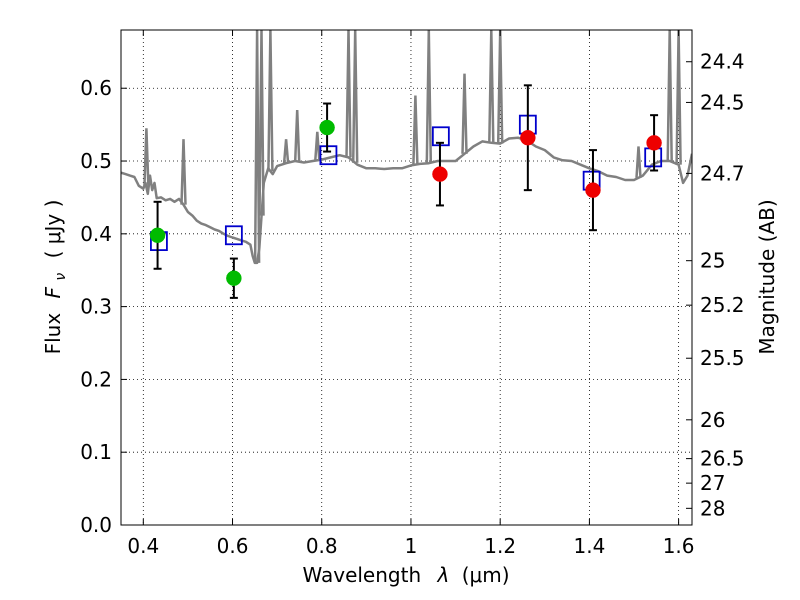 The height and width of the screenshot is (600, 800). What do you see at coordinates (411, 546) in the screenshot?
I see `x-tick-label: 1` at bounding box center [411, 546].